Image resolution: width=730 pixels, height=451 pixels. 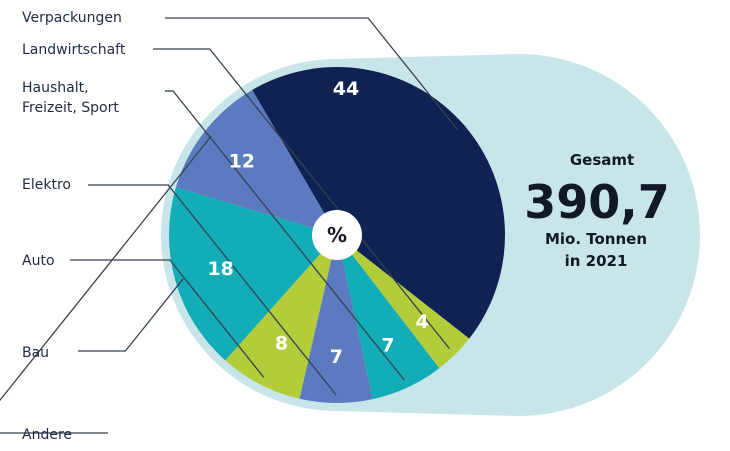 What do you see at coordinates (602, 160) in the screenshot?
I see `total-heading: Gesamt` at bounding box center [602, 160].